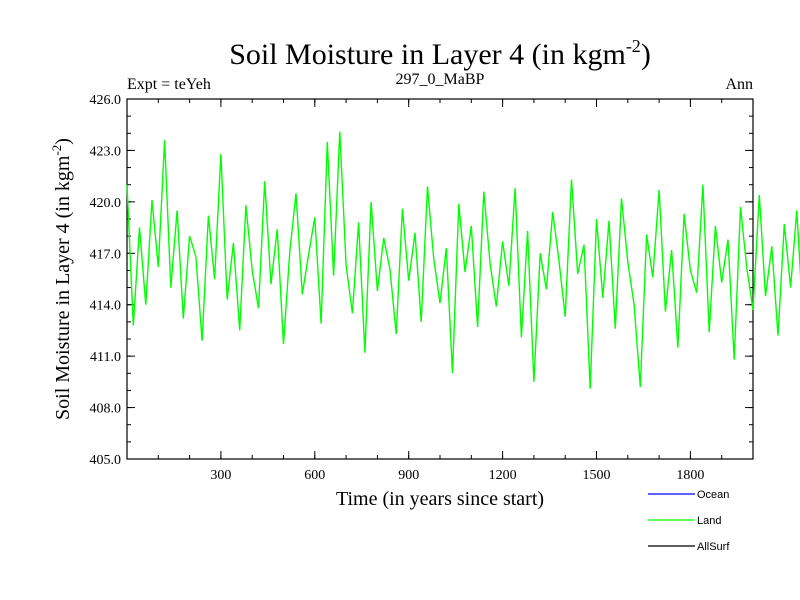  Describe the element at coordinates (690, 475) in the screenshot. I see `x-tick-label: 1800` at that location.